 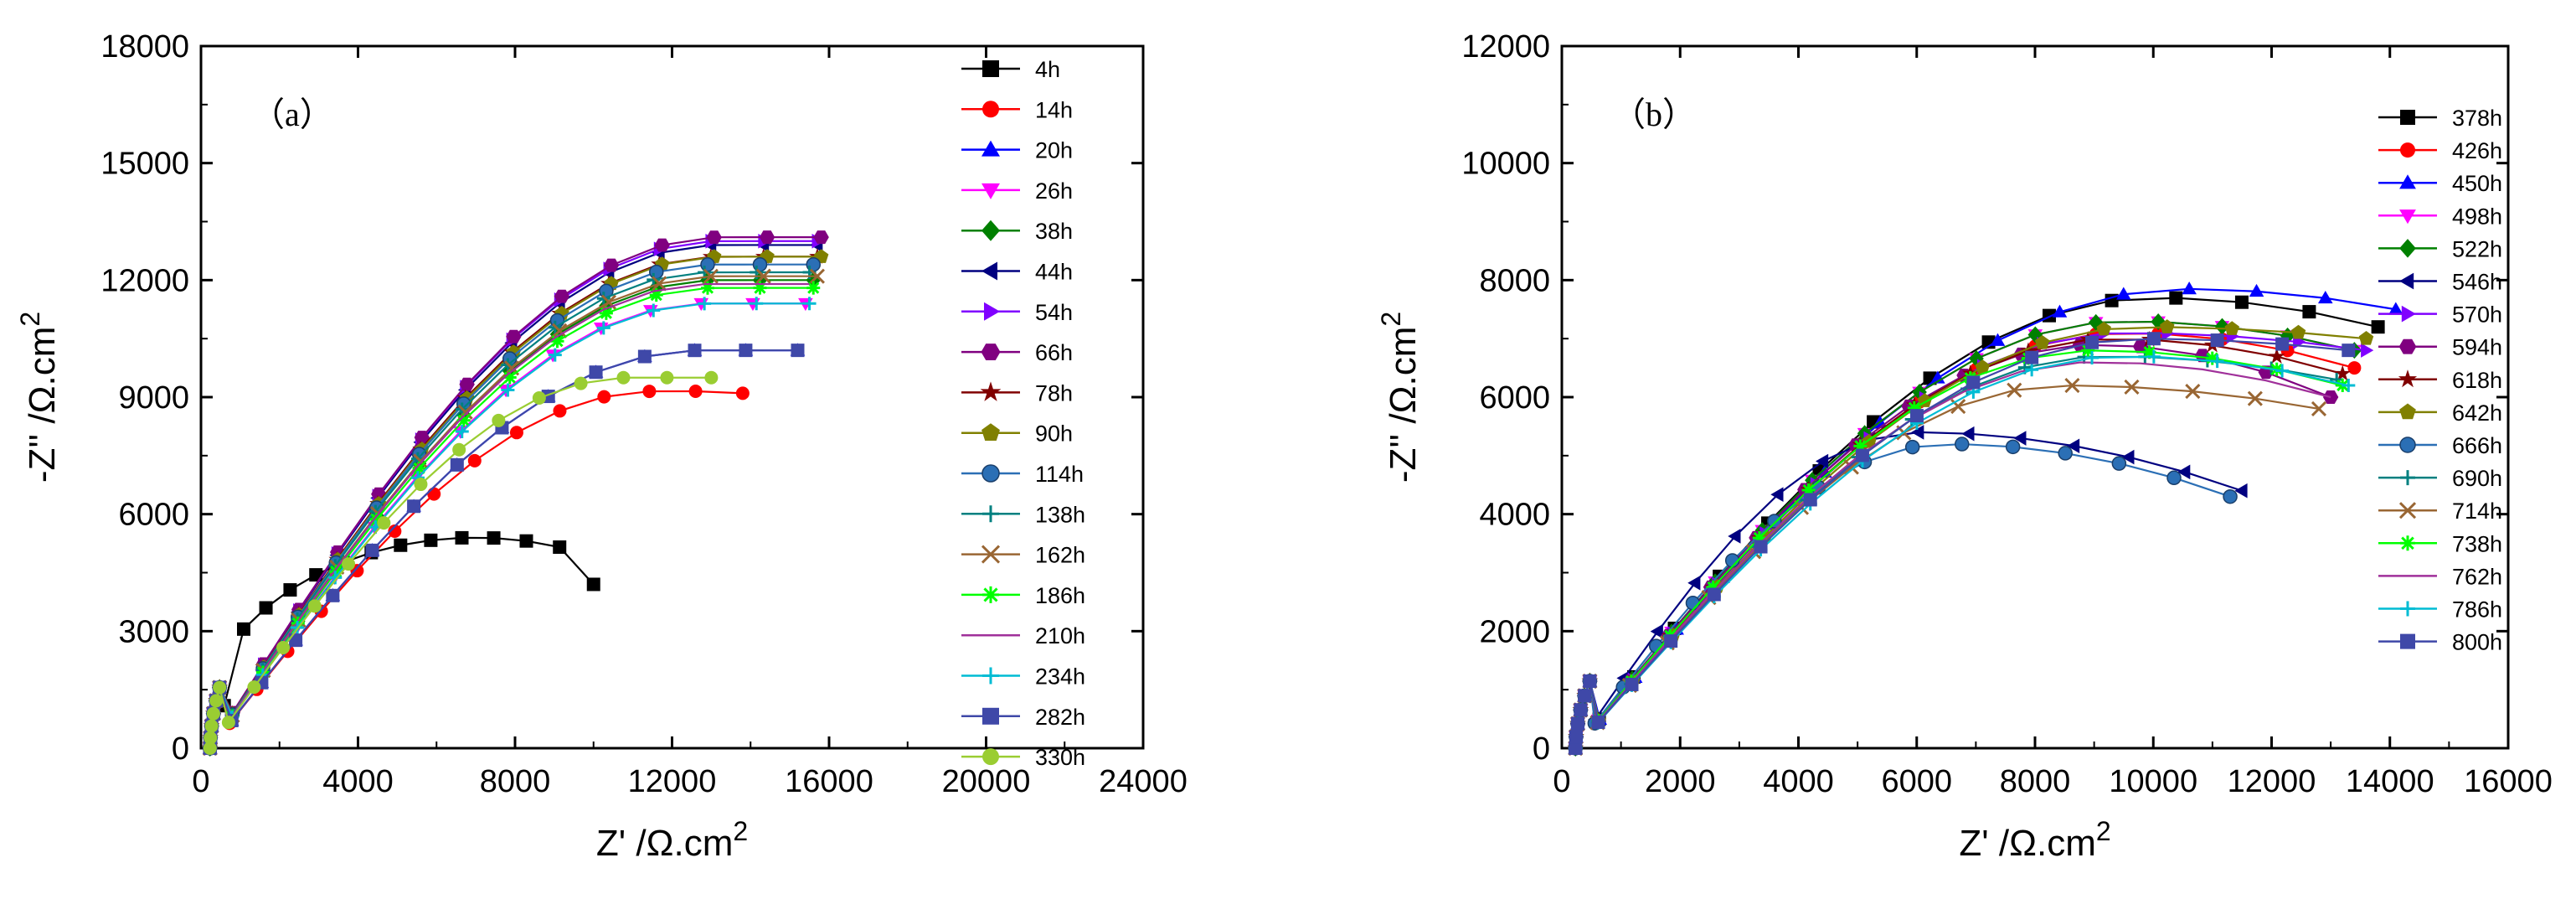 I want to click on legend-item: 26h, so click(x=1017, y=191).